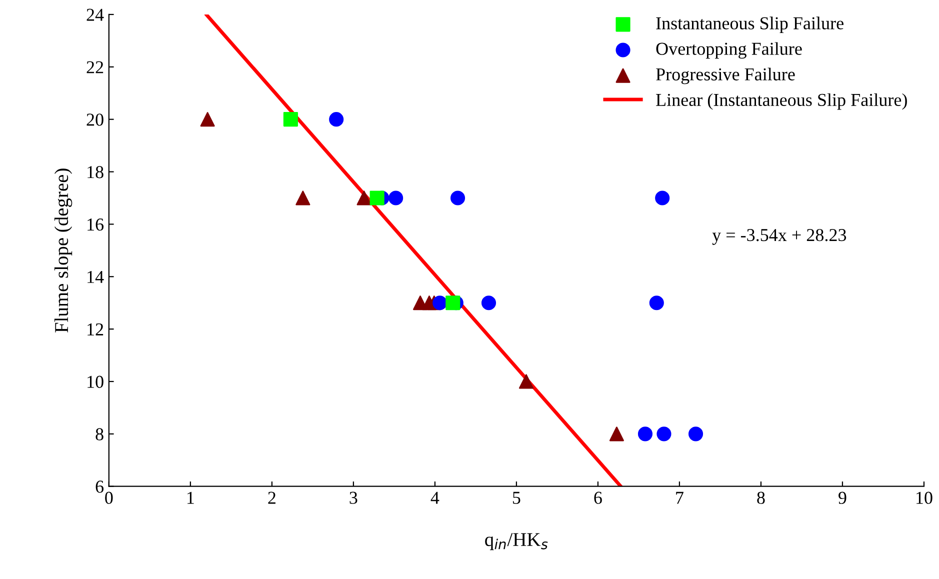  I want to click on x-tick-label: 10, so click(924, 498).